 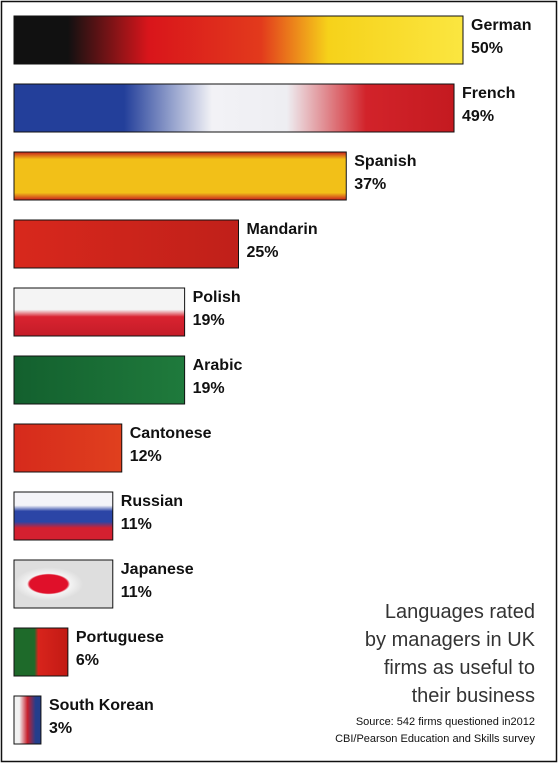 What do you see at coordinates (101, 705) in the screenshot?
I see `category-label: South Korean` at bounding box center [101, 705].